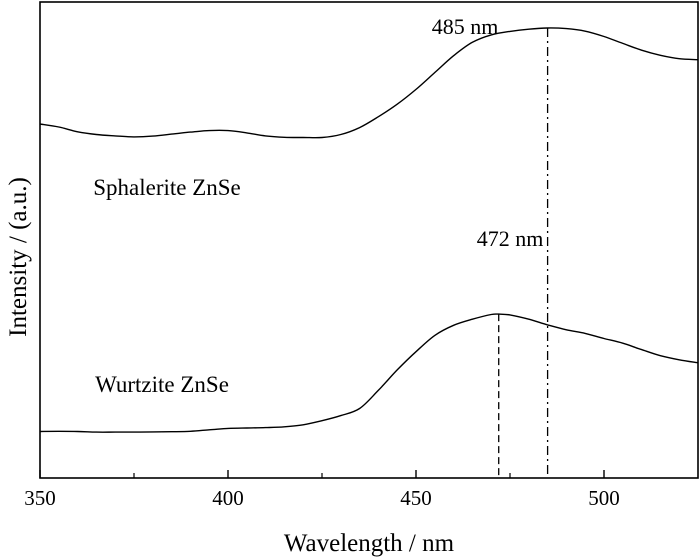 This screenshot has width=700, height=560. Describe the element at coordinates (604, 498) in the screenshot. I see `x-tick-label: 500` at that location.